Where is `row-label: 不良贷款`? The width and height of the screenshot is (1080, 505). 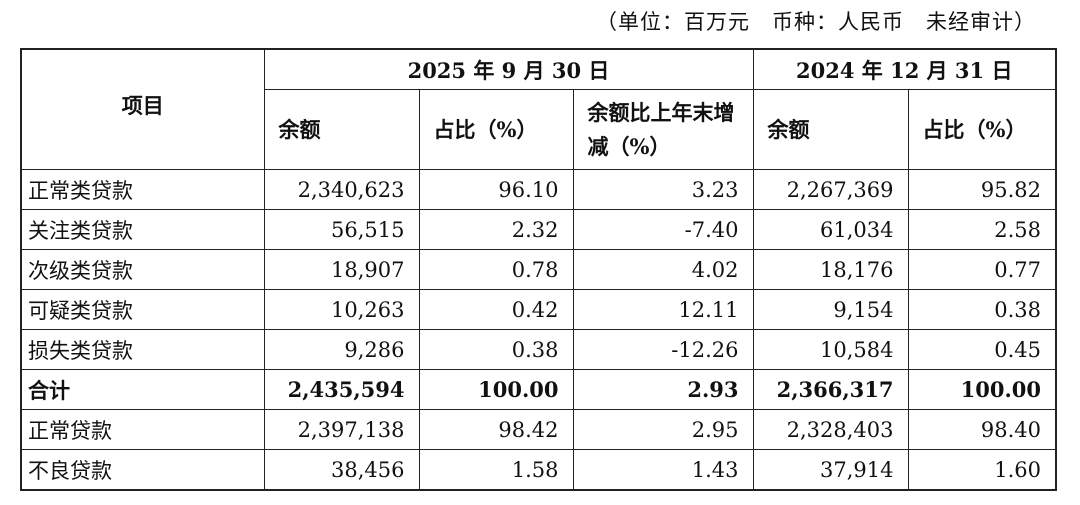
row-label: 不良贷款 is located at coordinates (142, 470).